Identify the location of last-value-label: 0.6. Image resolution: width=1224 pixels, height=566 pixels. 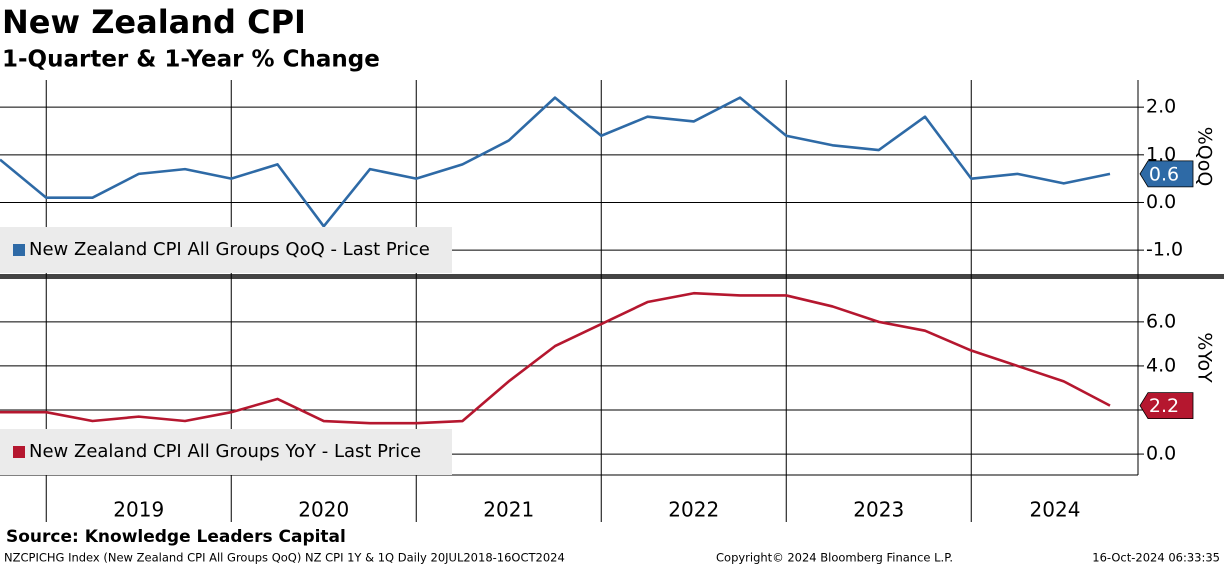
(1164, 174).